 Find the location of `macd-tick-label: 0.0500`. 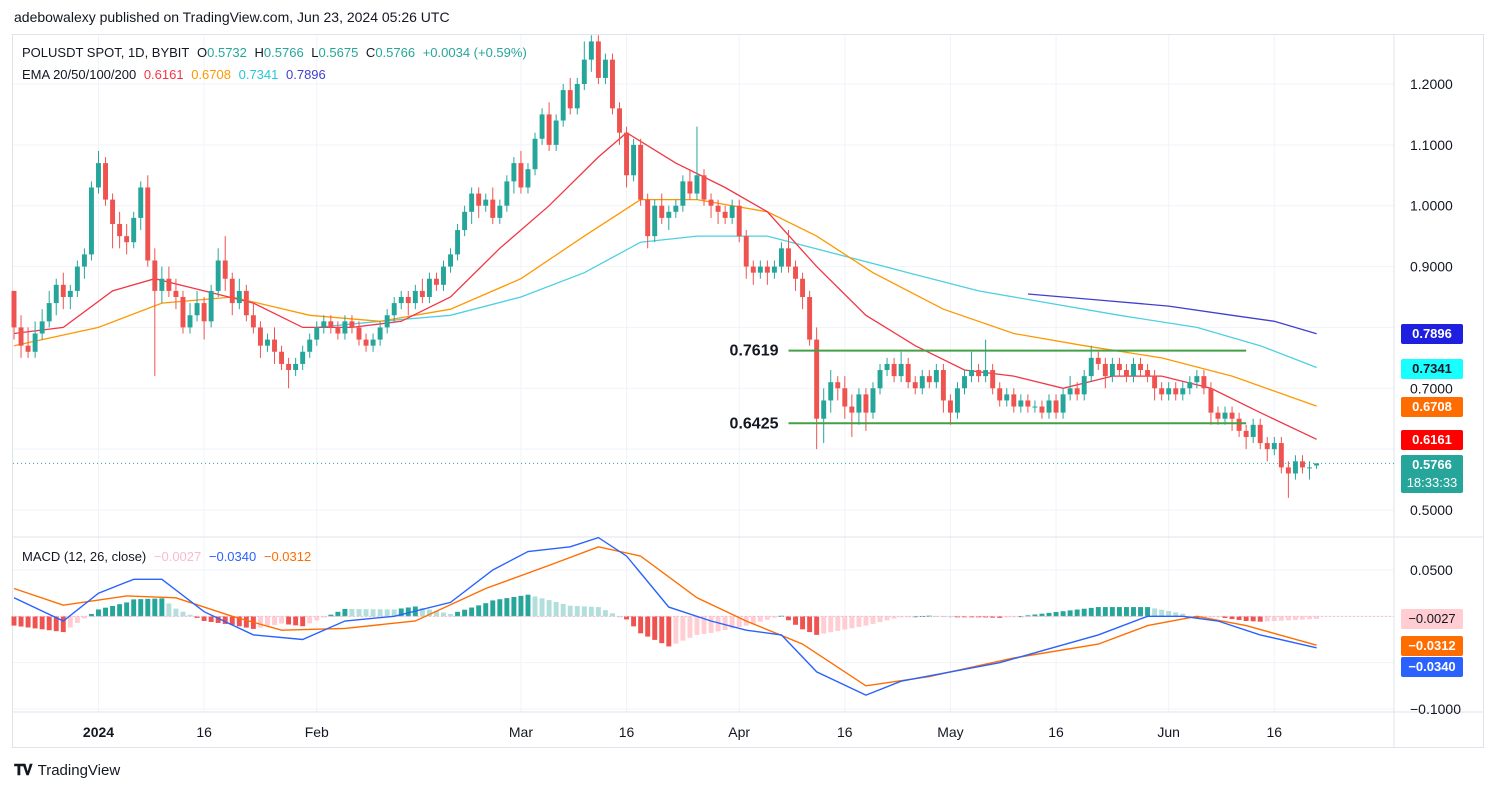

macd-tick-label: 0.0500 is located at coordinates (1431, 570).